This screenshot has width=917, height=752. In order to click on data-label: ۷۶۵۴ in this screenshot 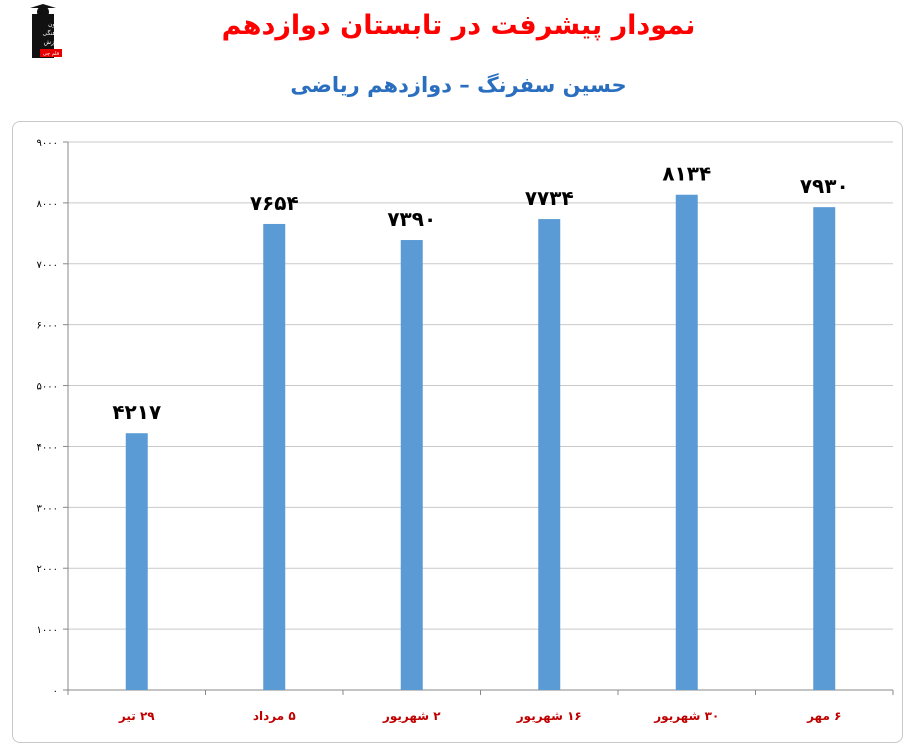, I will do `click(274, 203)`.